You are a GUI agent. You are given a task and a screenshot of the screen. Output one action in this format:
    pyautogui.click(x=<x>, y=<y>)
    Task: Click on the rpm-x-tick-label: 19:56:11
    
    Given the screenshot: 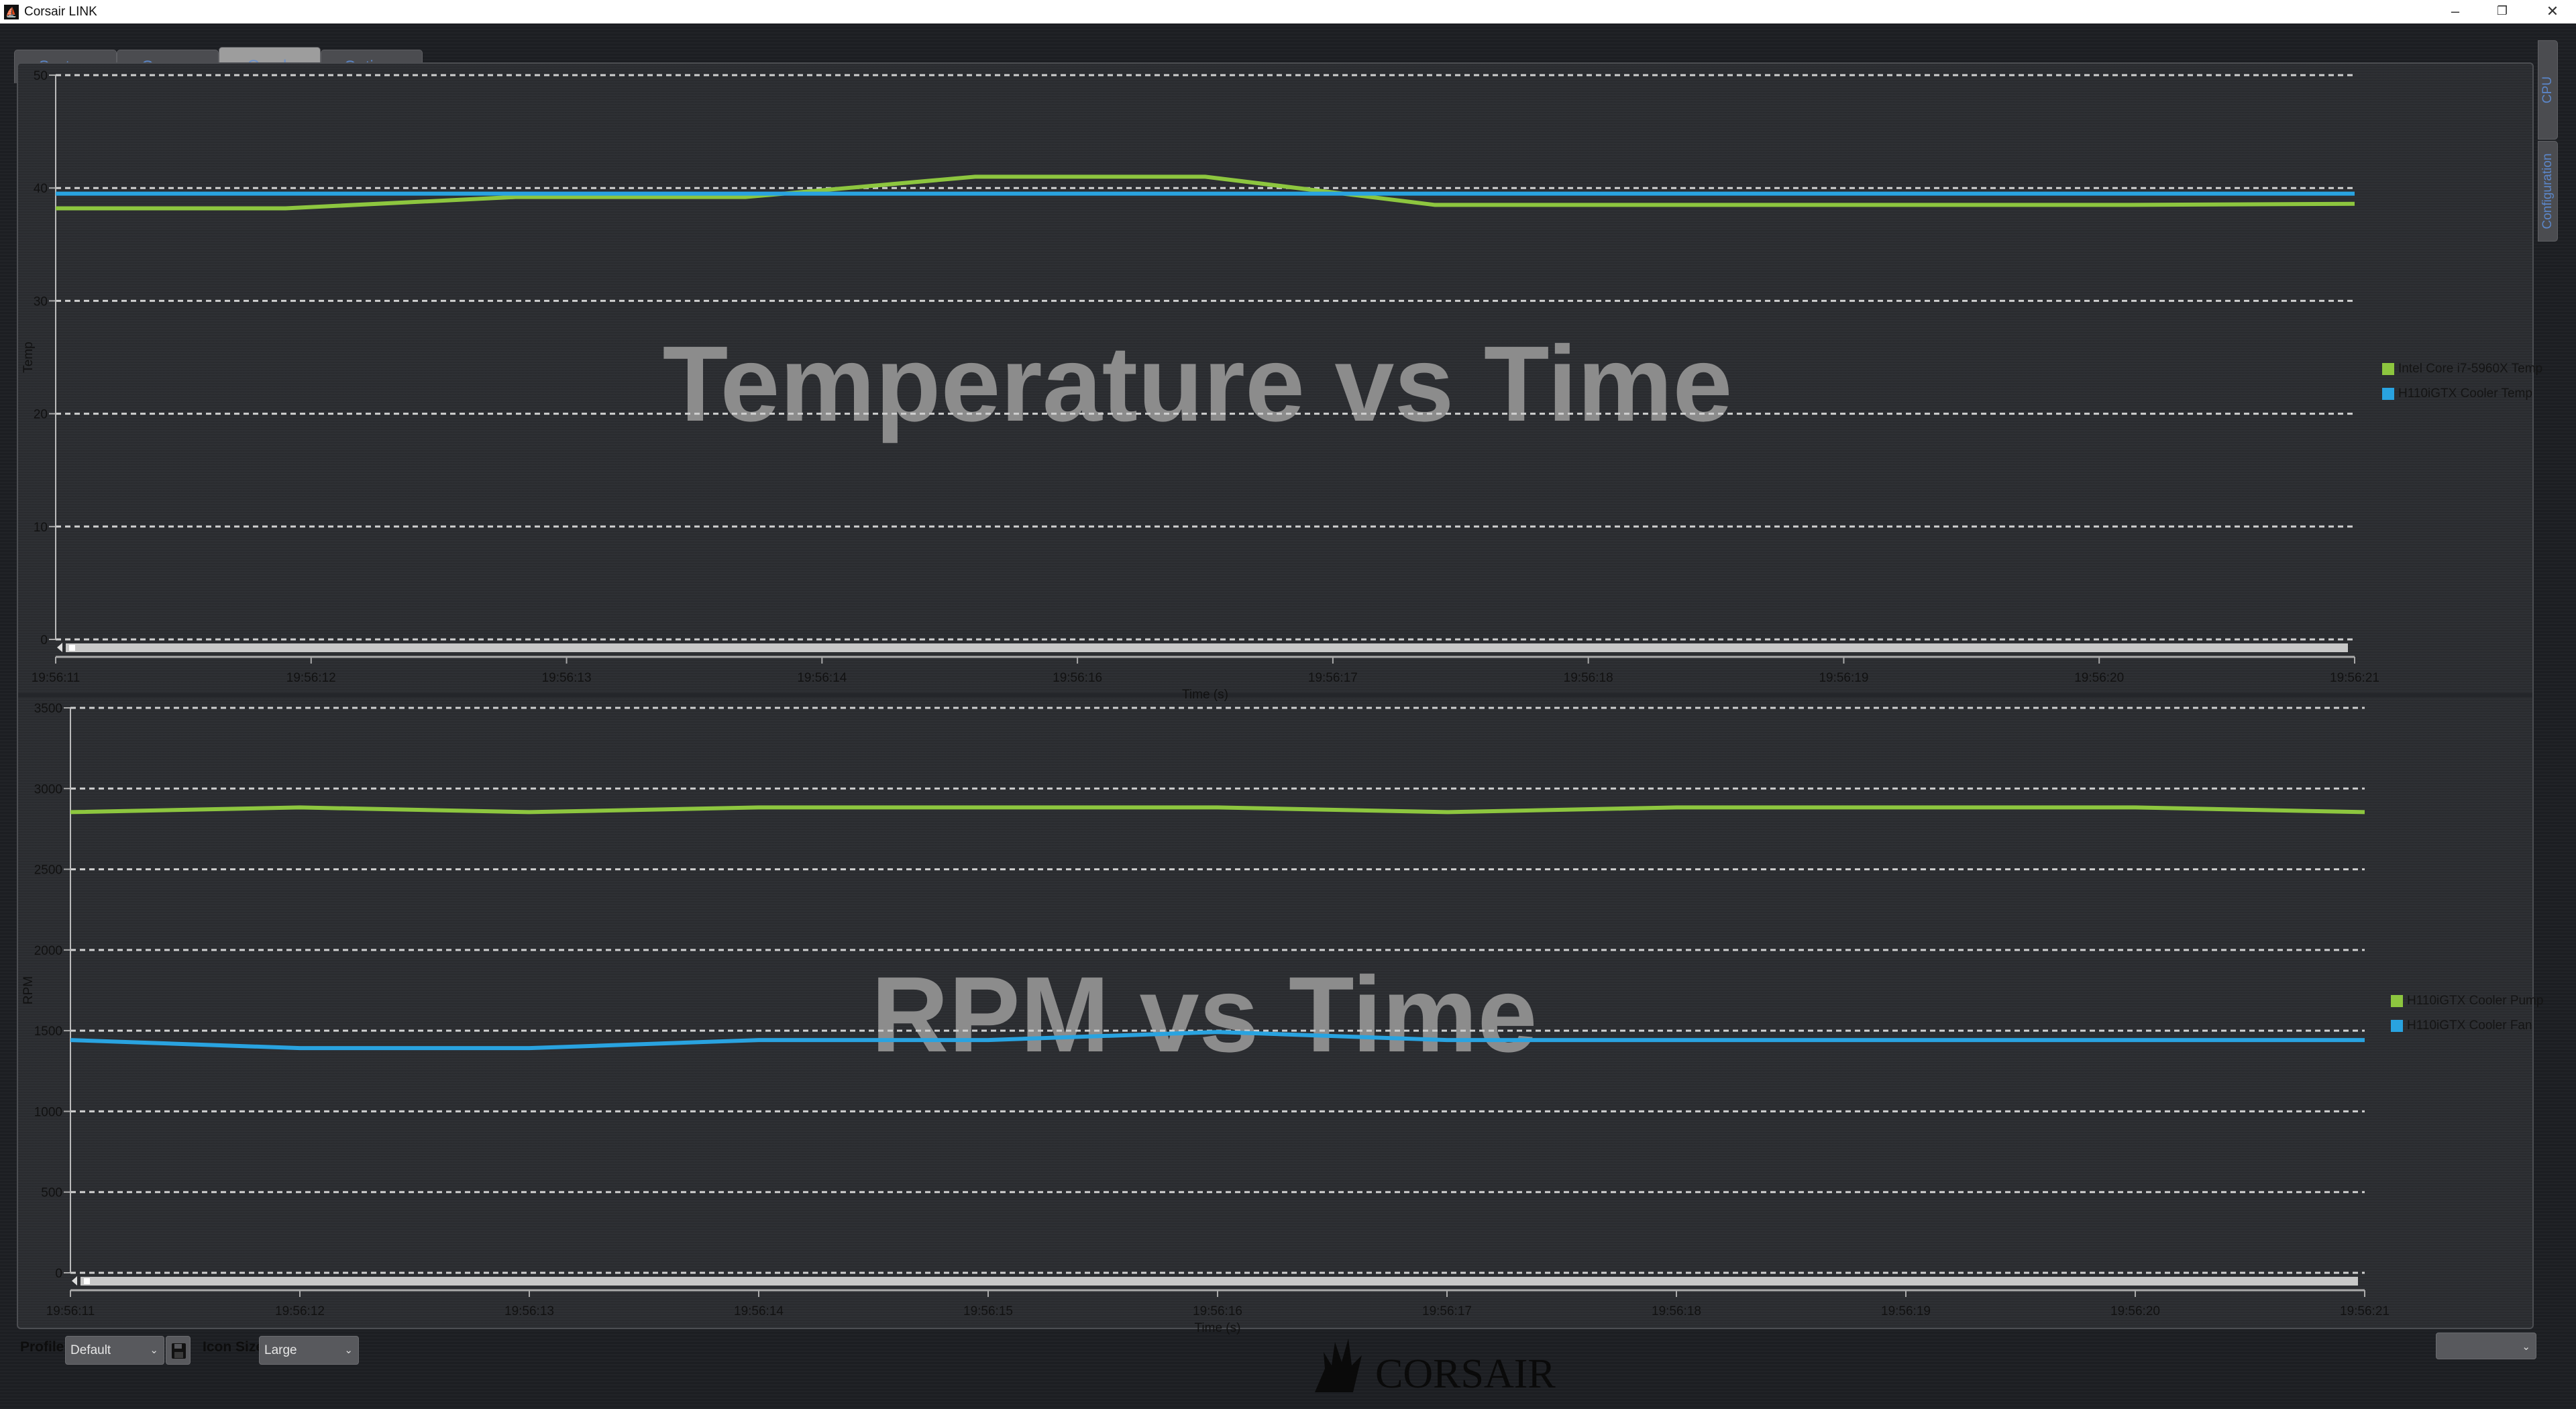 What is the action you would take?
    pyautogui.click(x=70, y=1311)
    